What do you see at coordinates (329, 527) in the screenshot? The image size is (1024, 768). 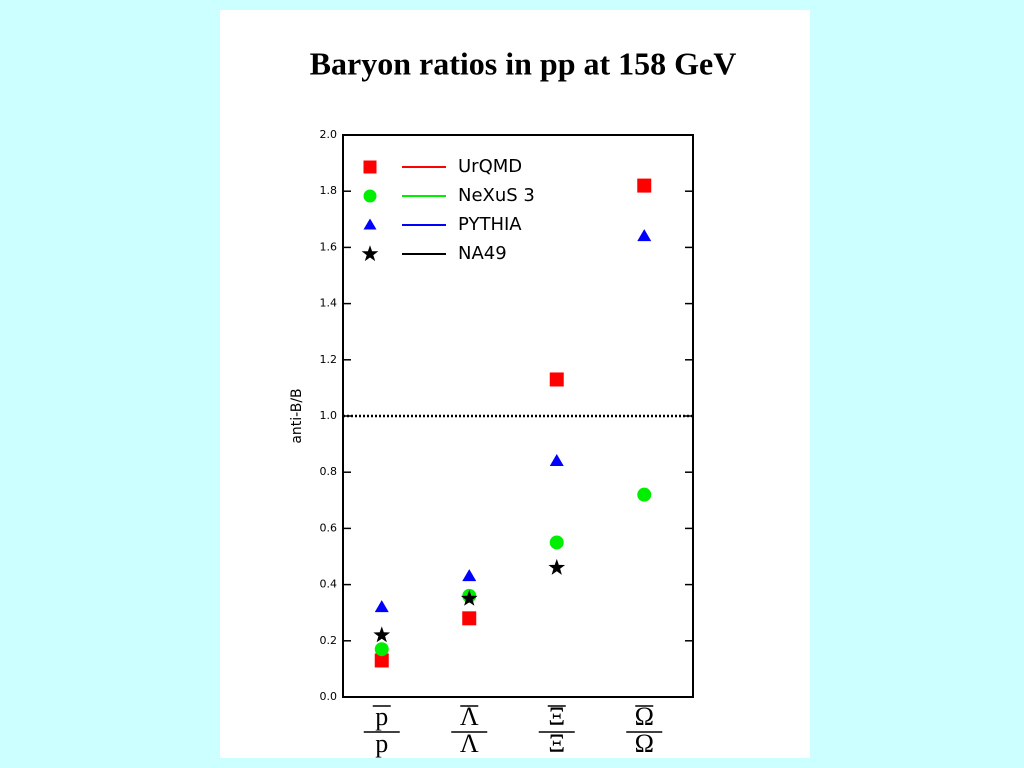 I see `y-tick-label: 0.6` at bounding box center [329, 527].